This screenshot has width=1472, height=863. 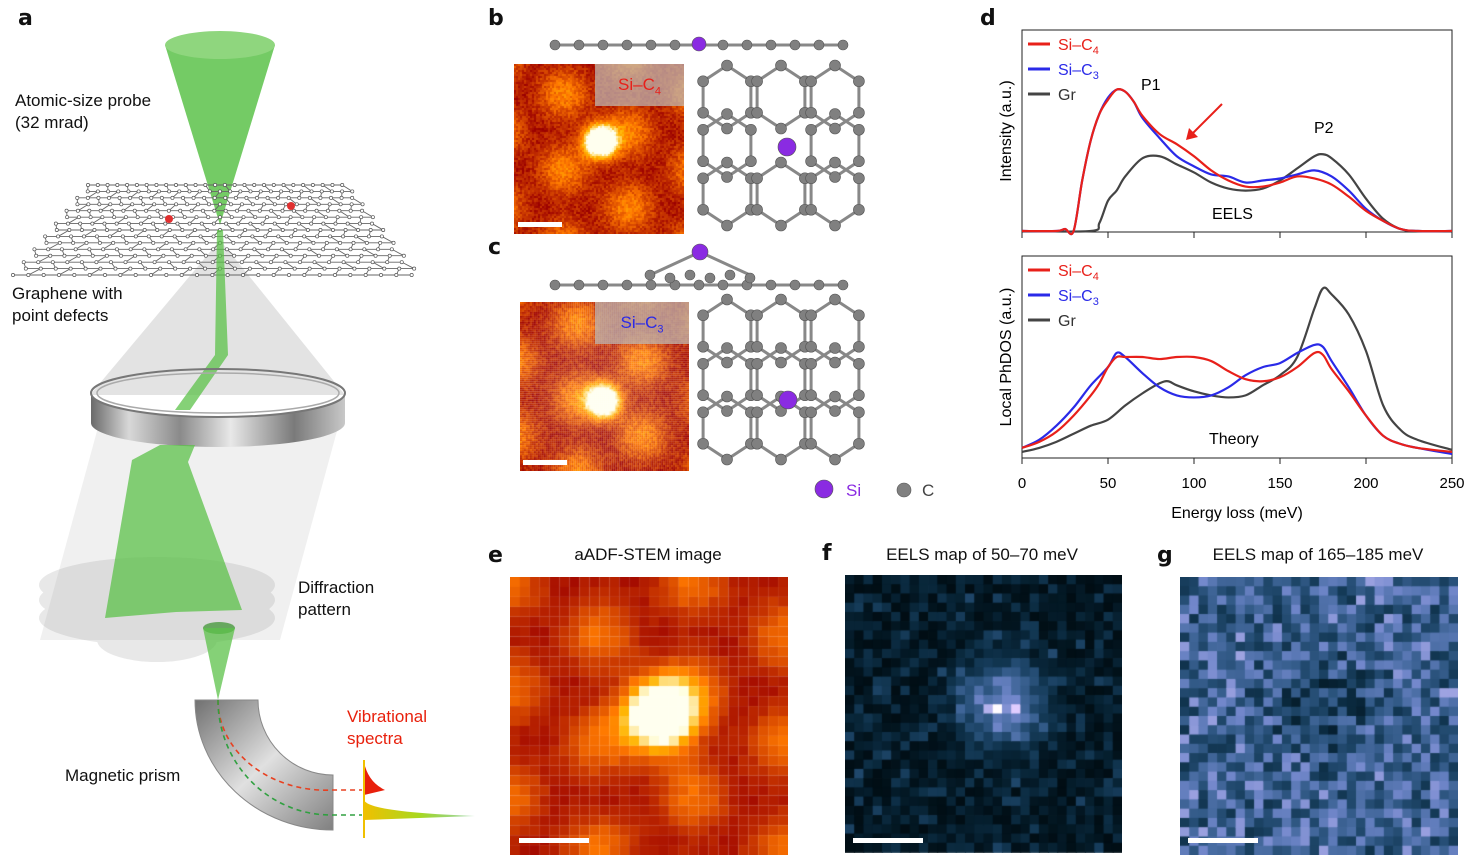 I want to click on legend-si-label: Si, so click(x=854, y=490).